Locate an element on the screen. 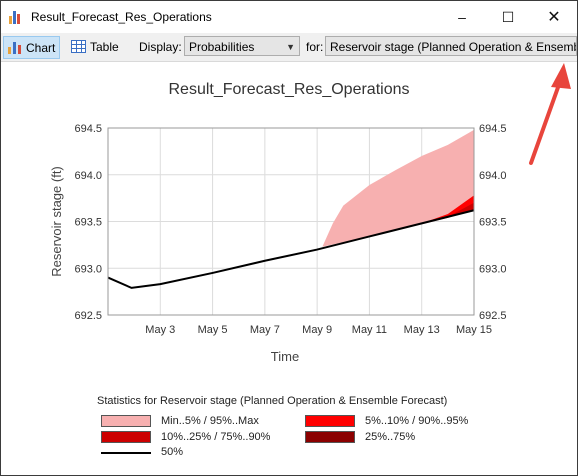 The width and height of the screenshot is (578, 476). x-tick-label: May 13 is located at coordinates (422, 330).